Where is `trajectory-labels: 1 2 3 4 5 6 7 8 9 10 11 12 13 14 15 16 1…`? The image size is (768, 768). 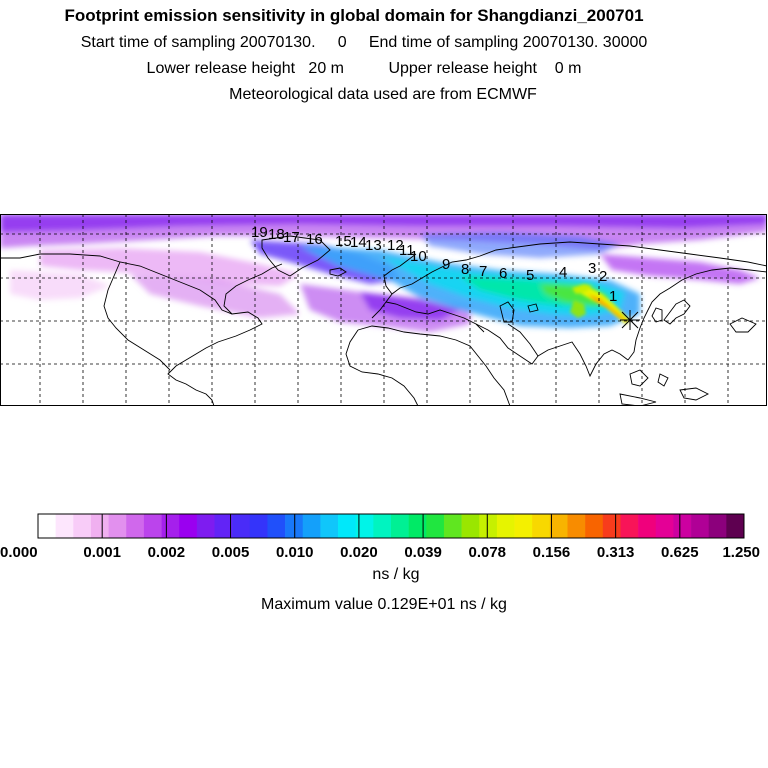
trajectory-labels: 1 2 3 4 5 6 7 8 9 10 11 12 13 14 15 16 1… is located at coordinates (434, 264).